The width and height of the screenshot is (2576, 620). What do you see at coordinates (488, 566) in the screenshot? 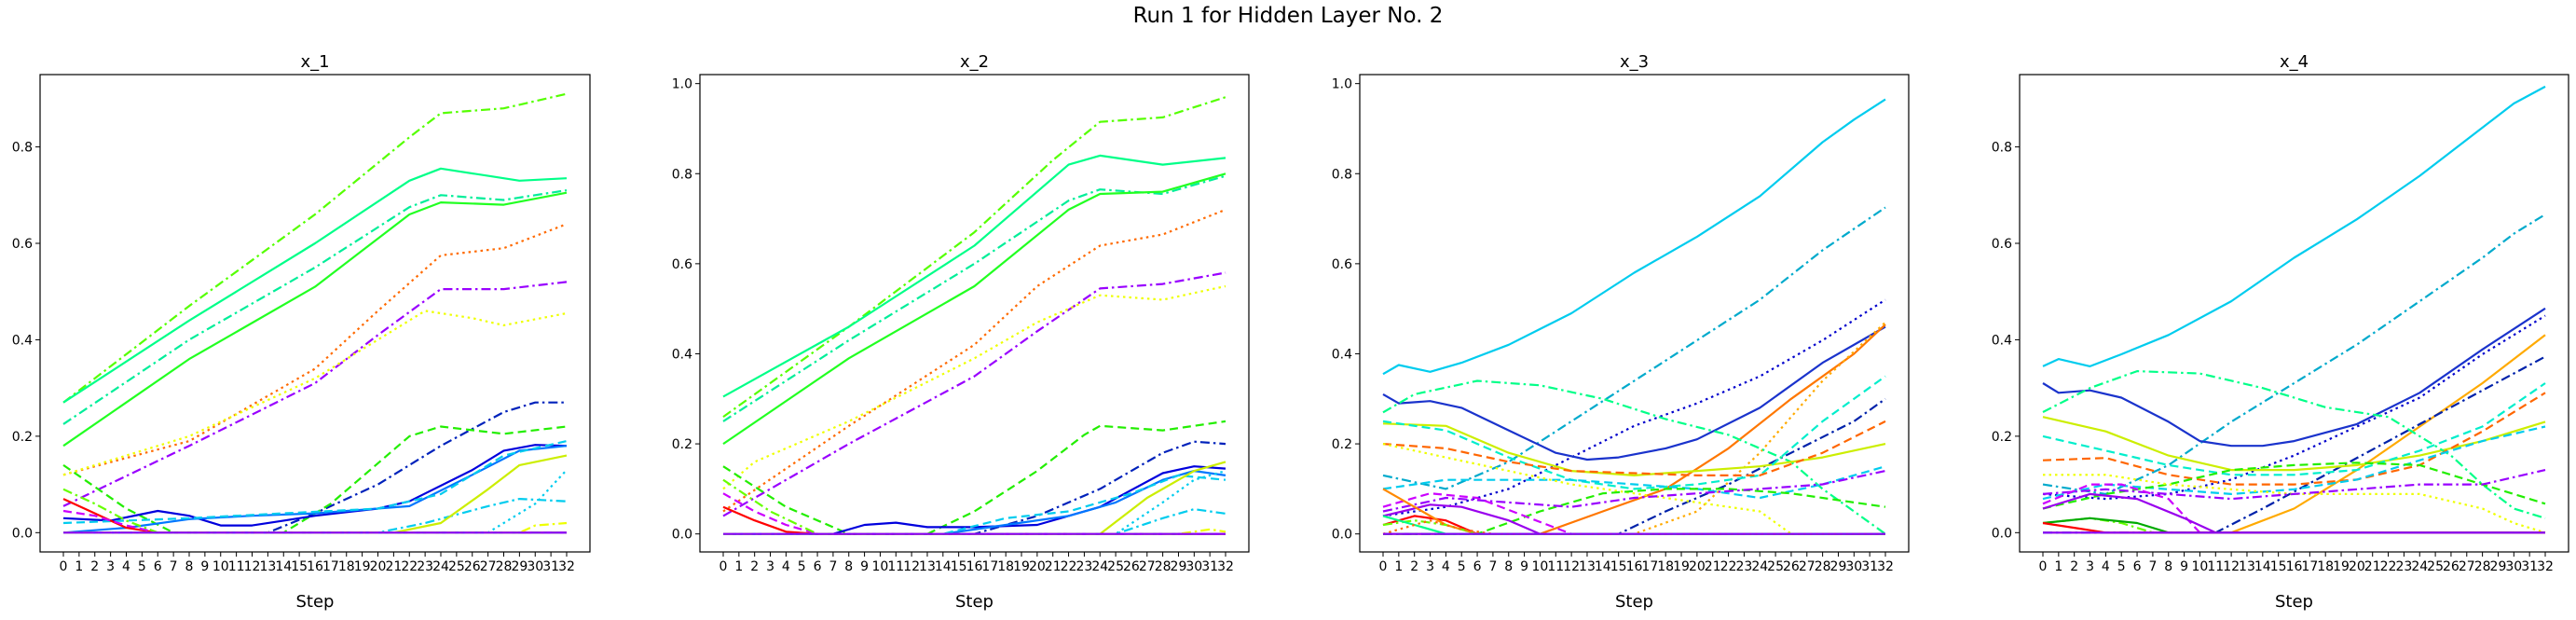
I see `x-tick-label: 27` at bounding box center [488, 566].